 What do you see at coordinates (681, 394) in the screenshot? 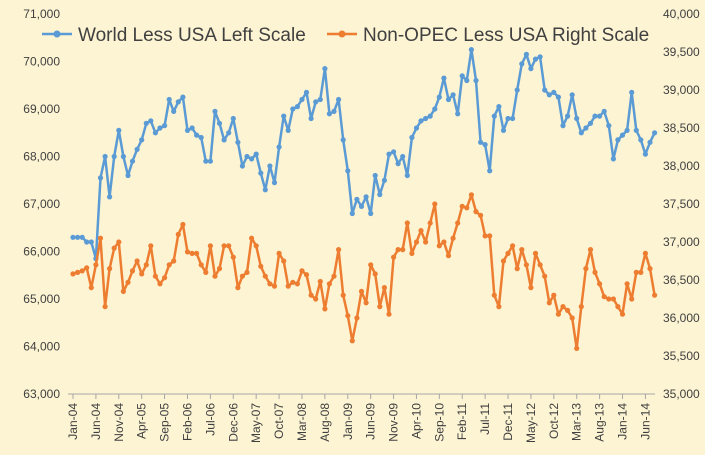
I see `right-axis-tick-label: 35,000` at bounding box center [681, 394].